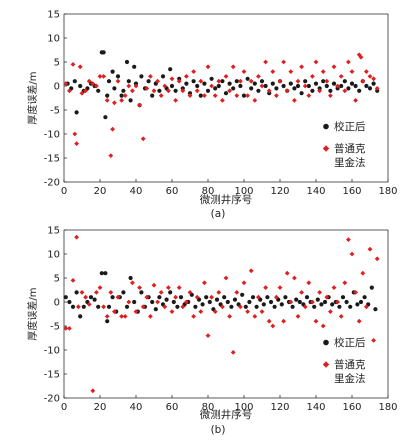  What do you see at coordinates (136, 191) in the screenshot?
I see `x-tick-label: 40` at bounding box center [136, 191].